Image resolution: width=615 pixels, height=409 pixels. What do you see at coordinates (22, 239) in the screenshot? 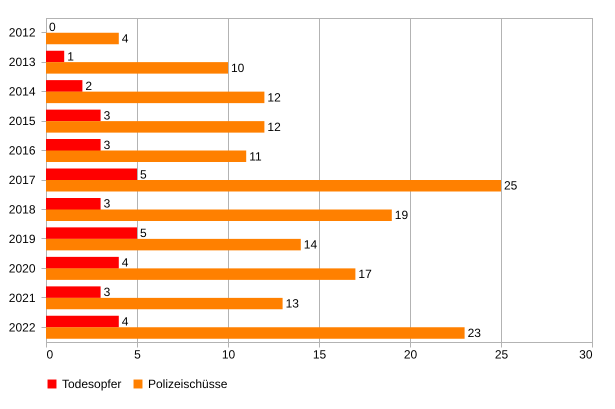
I see `y-tick-label: 2019` at bounding box center [22, 239].